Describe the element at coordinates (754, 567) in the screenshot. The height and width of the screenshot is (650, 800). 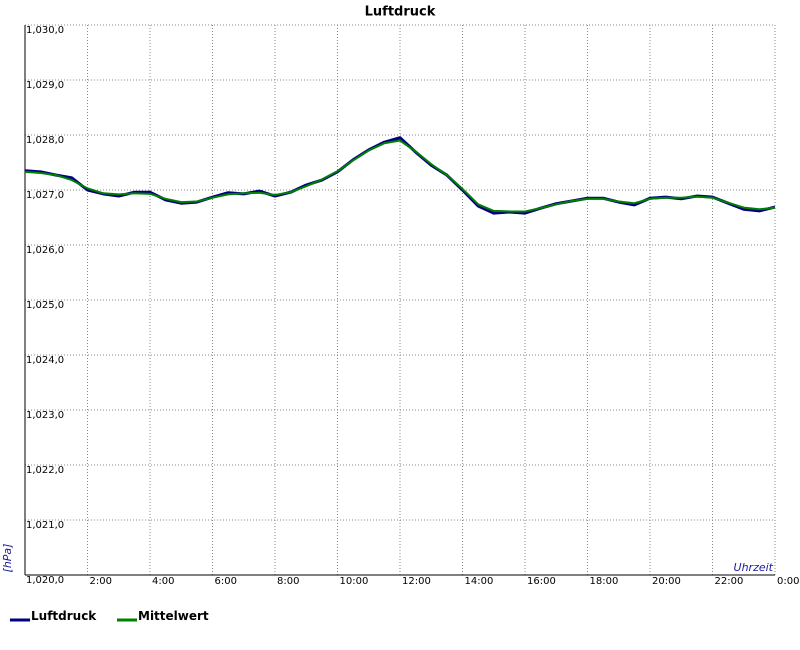
I see `x-axis-title: Uhrzeit` at that location.